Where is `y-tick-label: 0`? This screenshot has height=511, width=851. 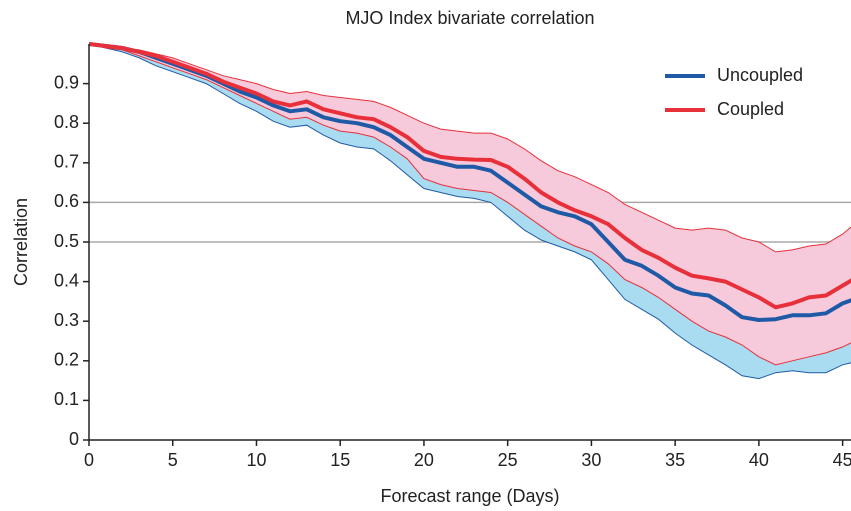 y-tick-label: 0 is located at coordinates (74, 439).